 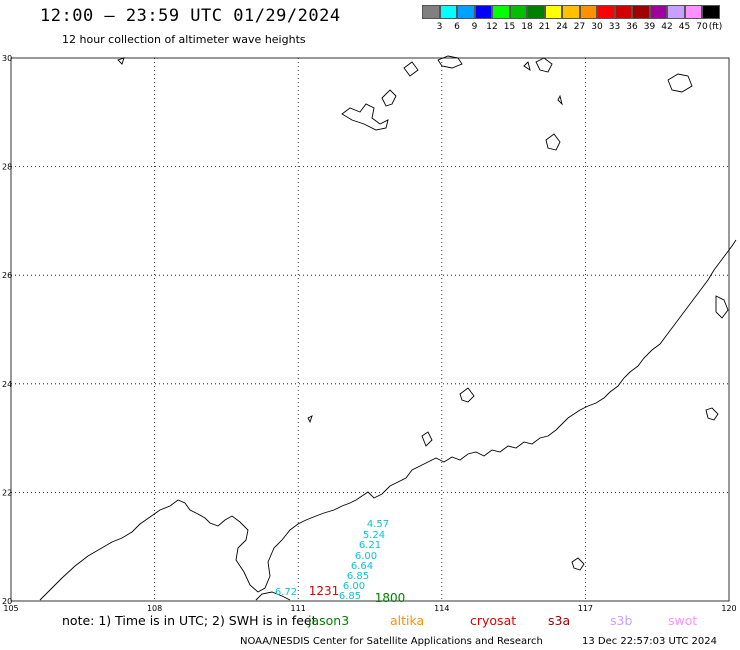 I want to click on track-time-label: 1231, so click(x=324, y=591).